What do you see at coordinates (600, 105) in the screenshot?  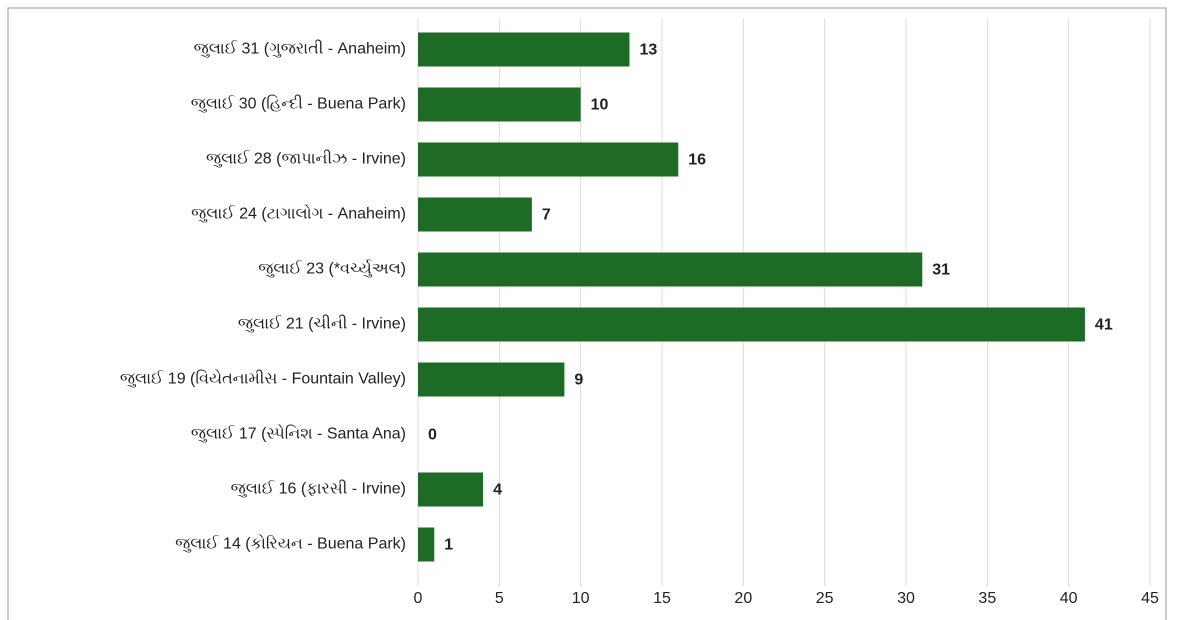 I see `value-label: 10` at bounding box center [600, 105].